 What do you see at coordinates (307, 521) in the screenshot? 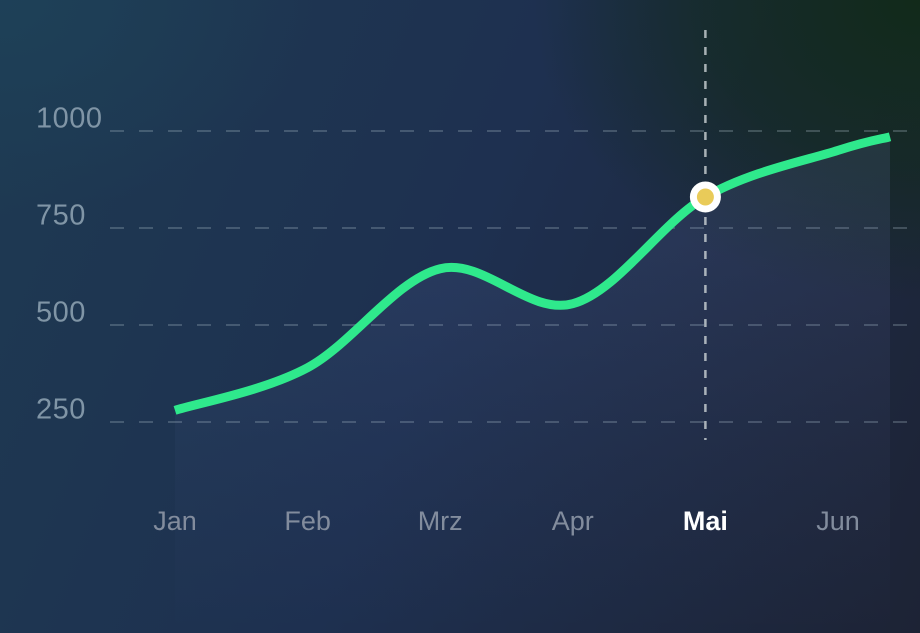
I see `x-tick-label-feb: Feb` at bounding box center [307, 521].